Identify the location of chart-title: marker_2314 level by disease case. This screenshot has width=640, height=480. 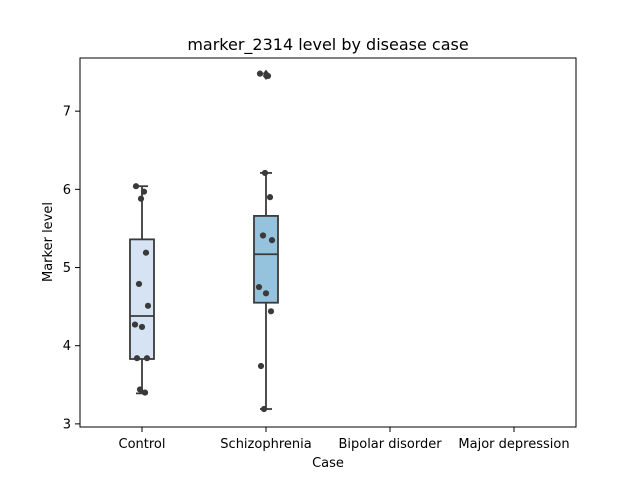
(327, 45).